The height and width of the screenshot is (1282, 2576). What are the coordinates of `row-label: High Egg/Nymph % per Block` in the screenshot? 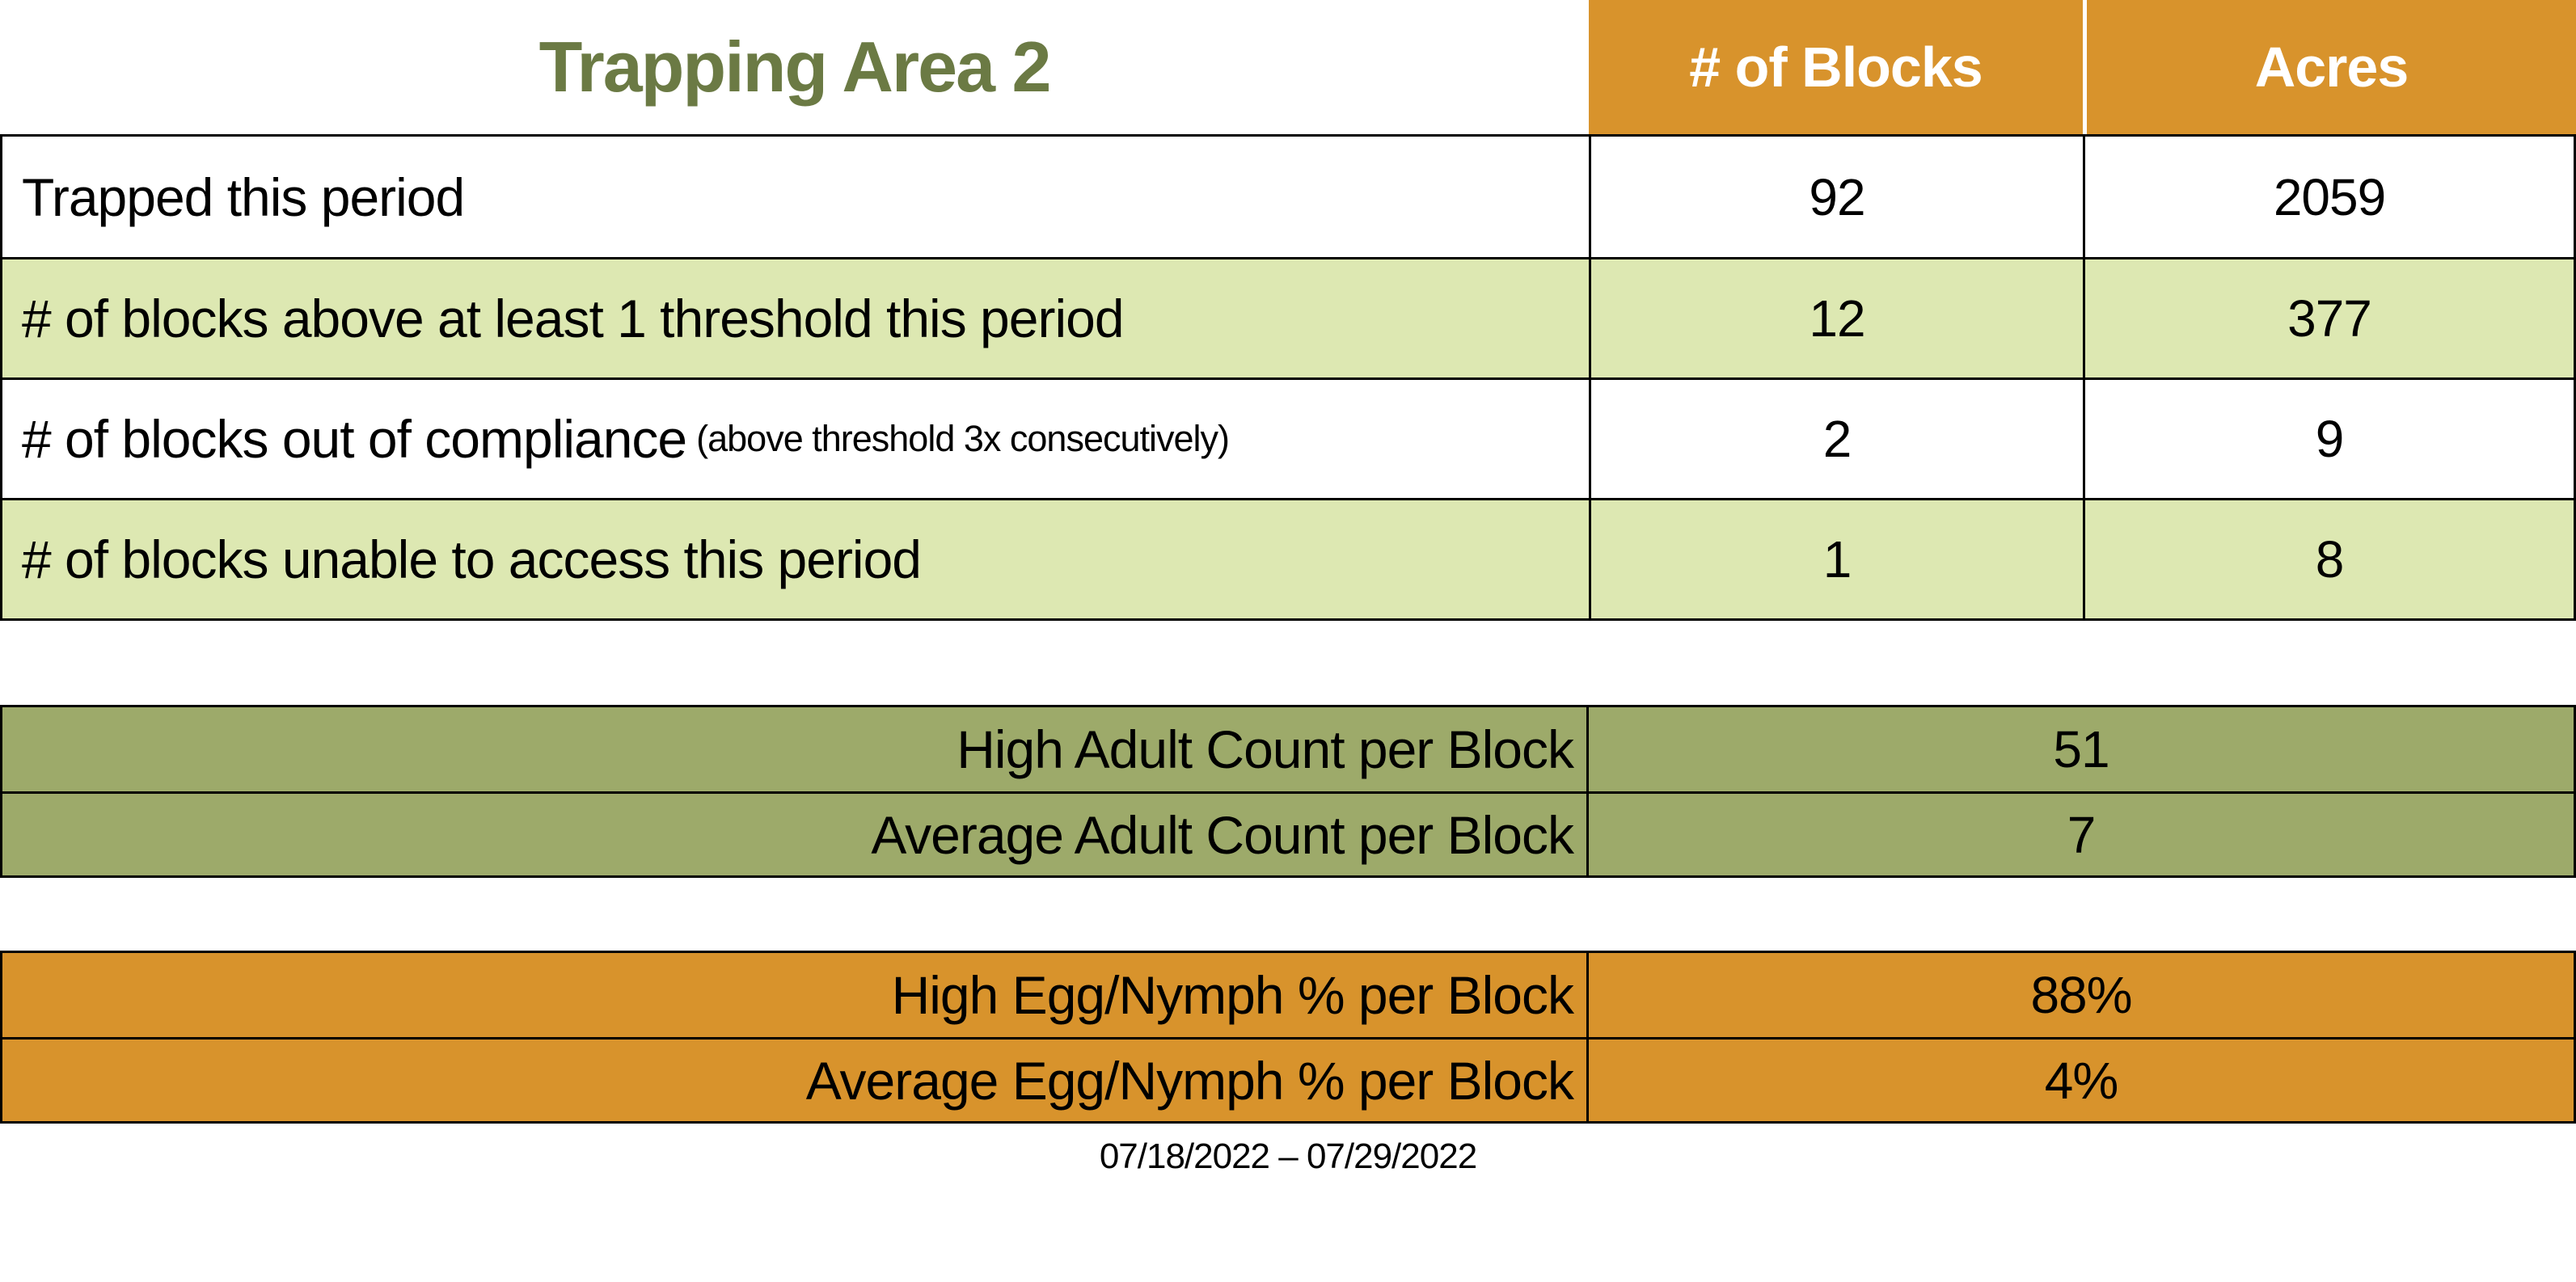 It's located at (795, 995).